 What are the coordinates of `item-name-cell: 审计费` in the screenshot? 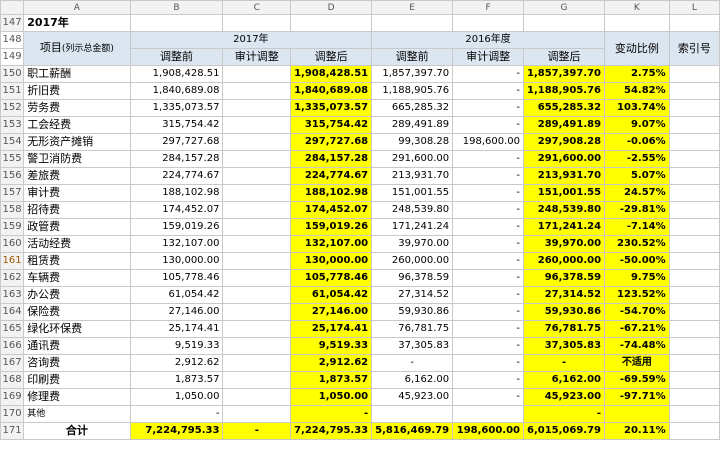 It's located at (77, 193).